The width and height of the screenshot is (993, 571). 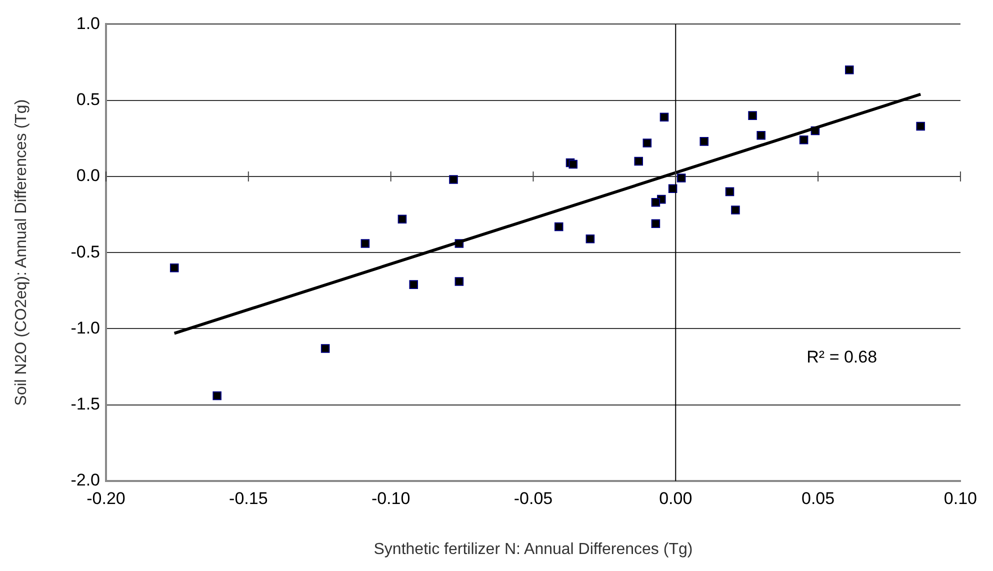 What do you see at coordinates (390, 498) in the screenshot?
I see `x-tick-label: -0.10` at bounding box center [390, 498].